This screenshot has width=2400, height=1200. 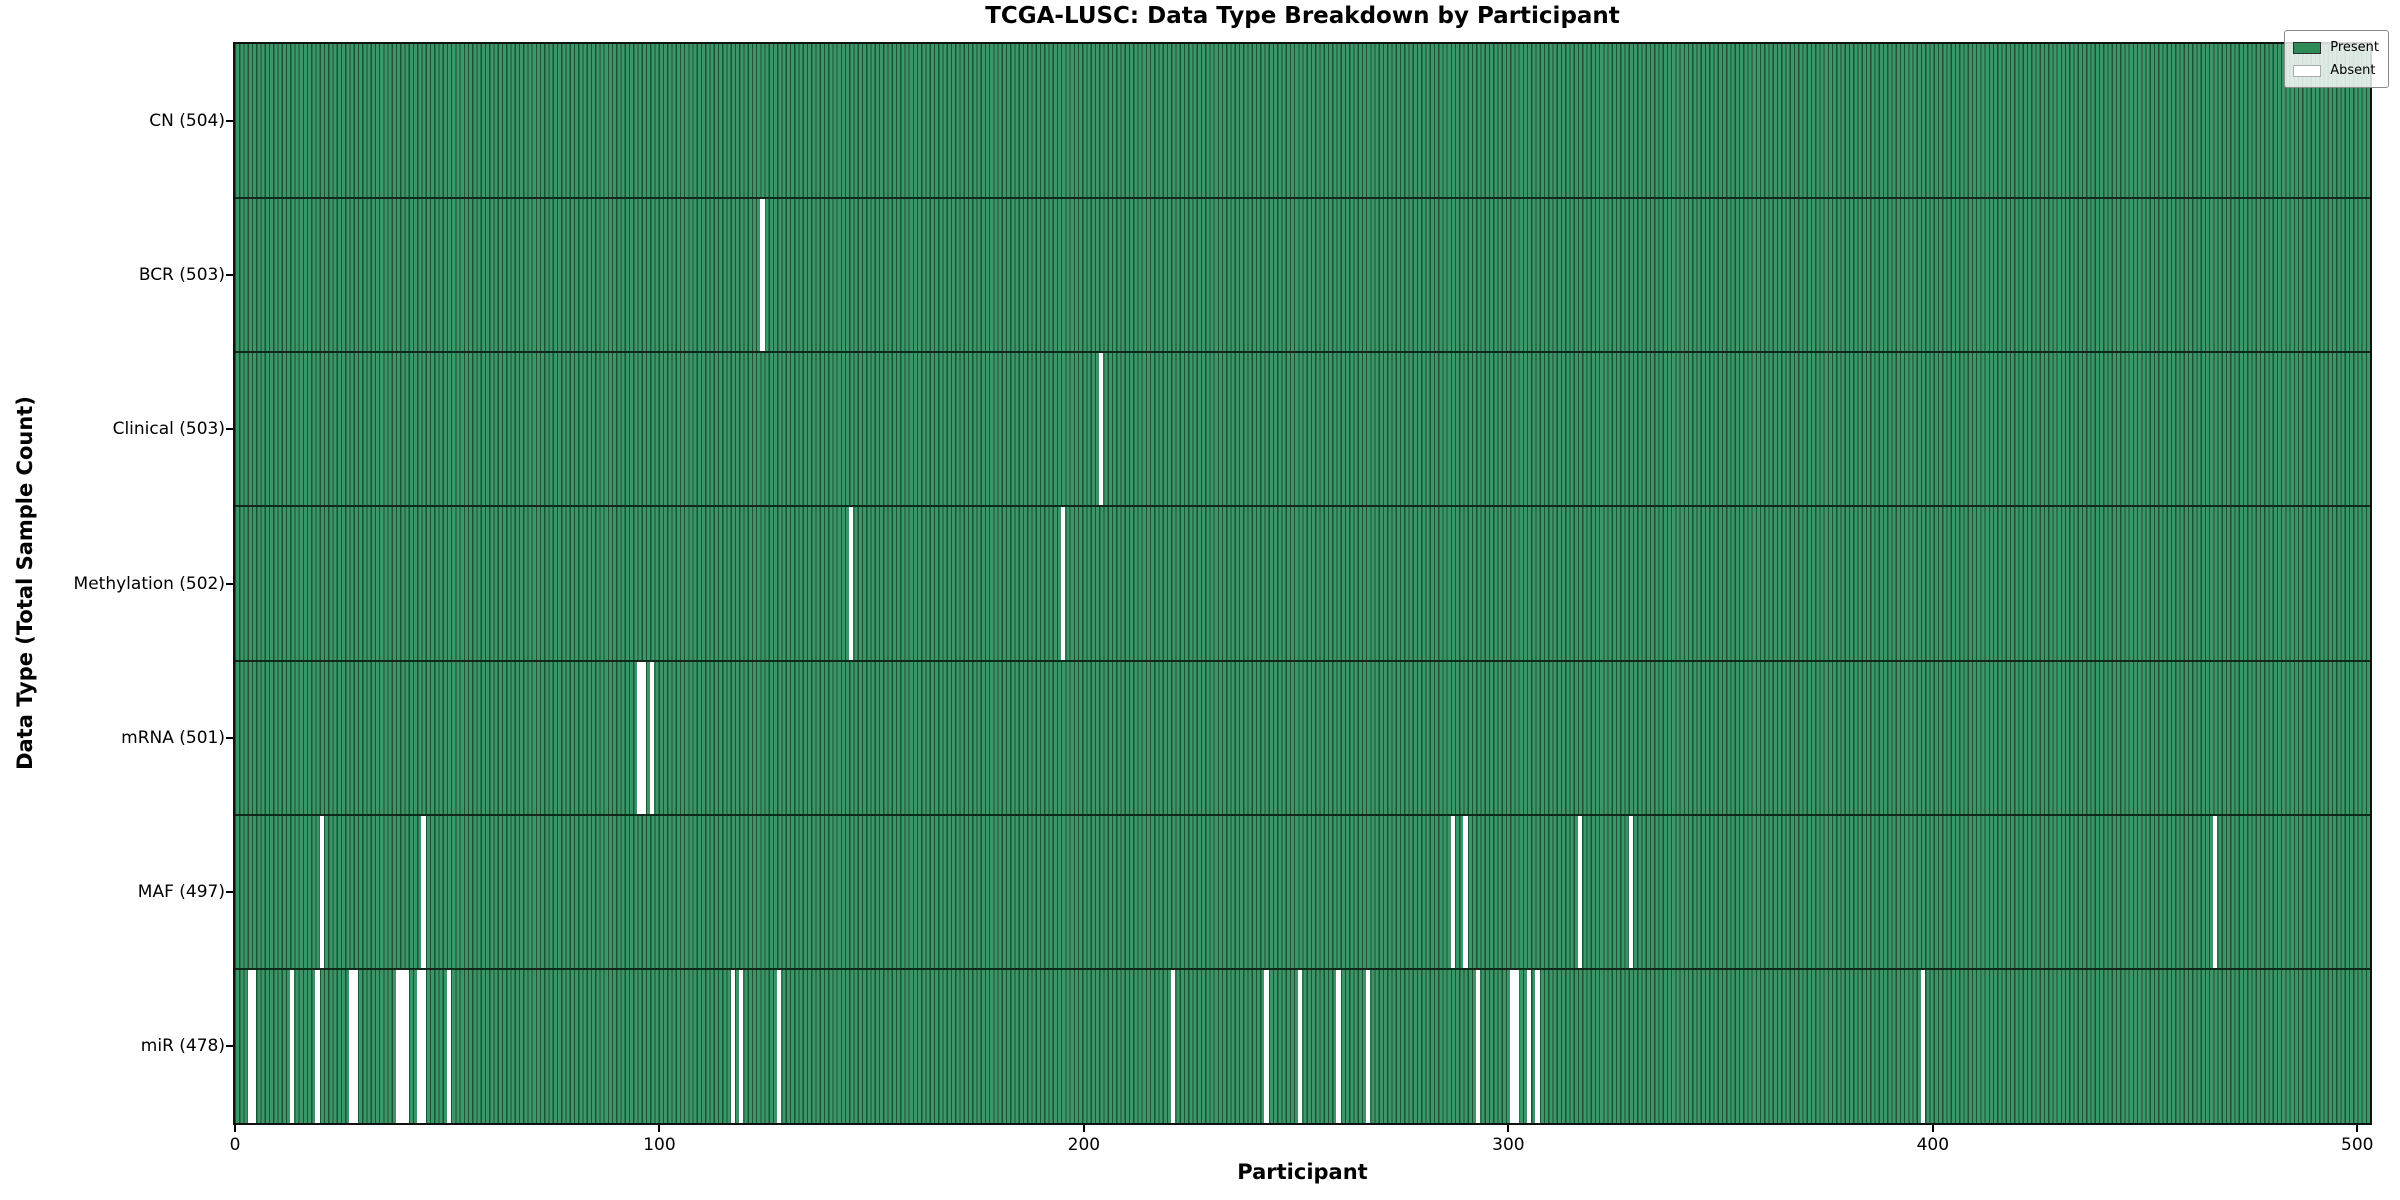 I want to click on x-tick-label: 0, so click(x=235, y=1145).